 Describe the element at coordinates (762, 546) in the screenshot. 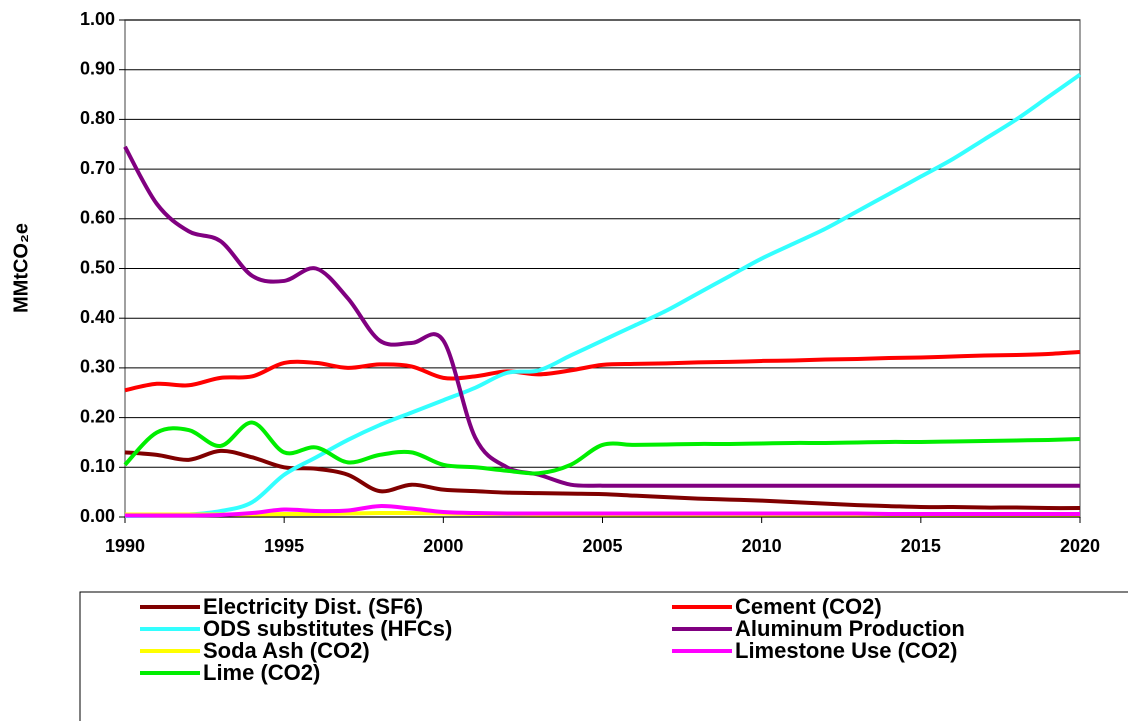

I see `x-tick-label: 2010` at that location.